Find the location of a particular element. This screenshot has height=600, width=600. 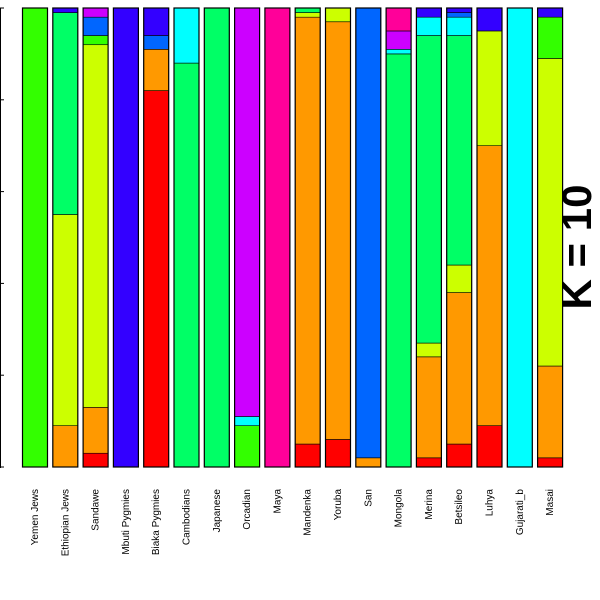

x-tick-label: Merina is located at coordinates (429, 504).